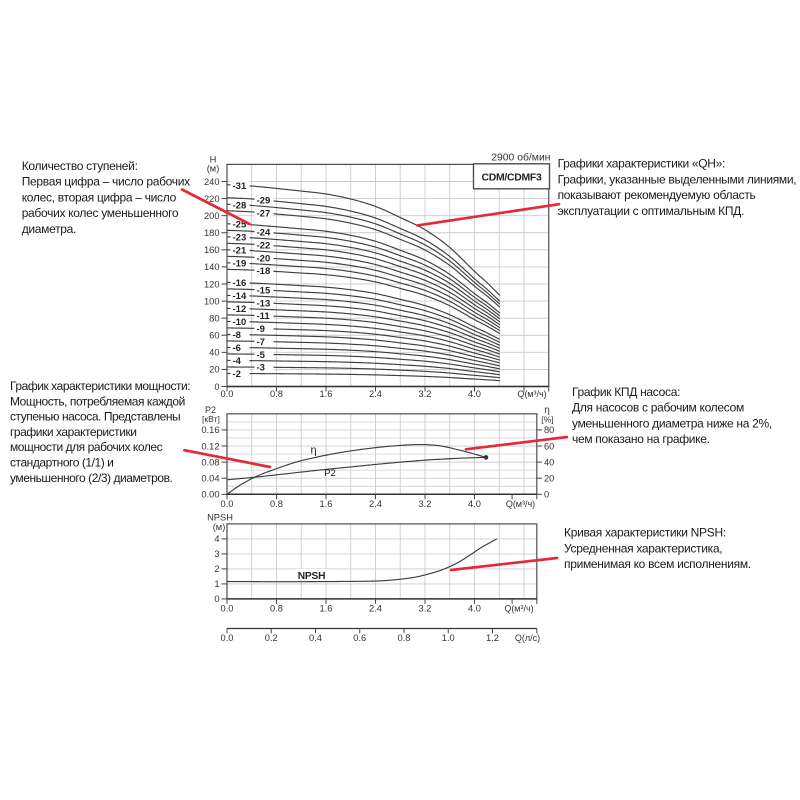  I want to click on svg-text: 240, so click(212, 182).